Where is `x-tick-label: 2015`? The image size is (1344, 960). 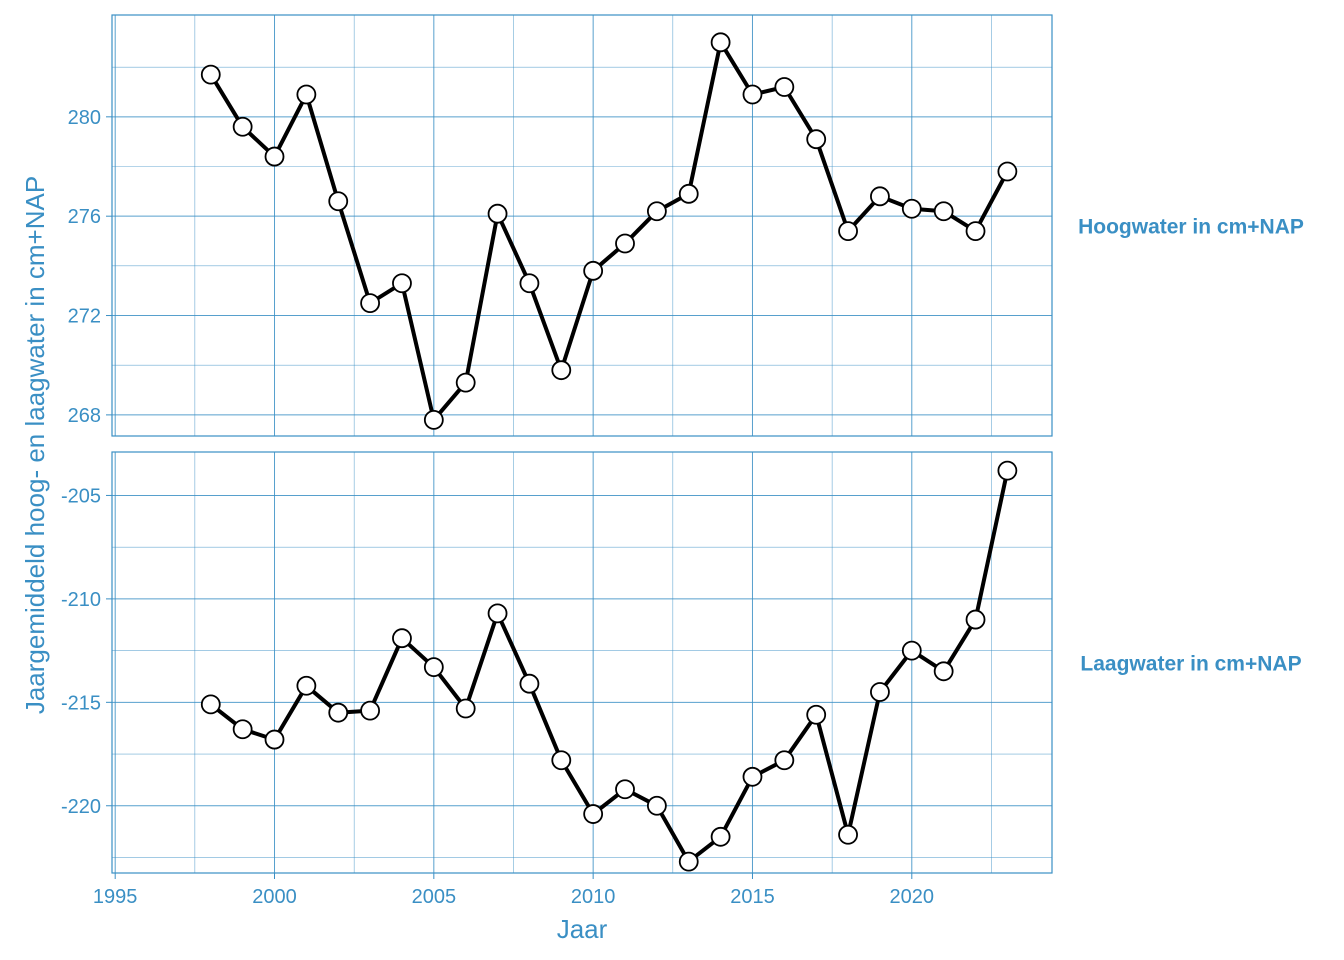
x-tick-label: 2015 is located at coordinates (752, 897).